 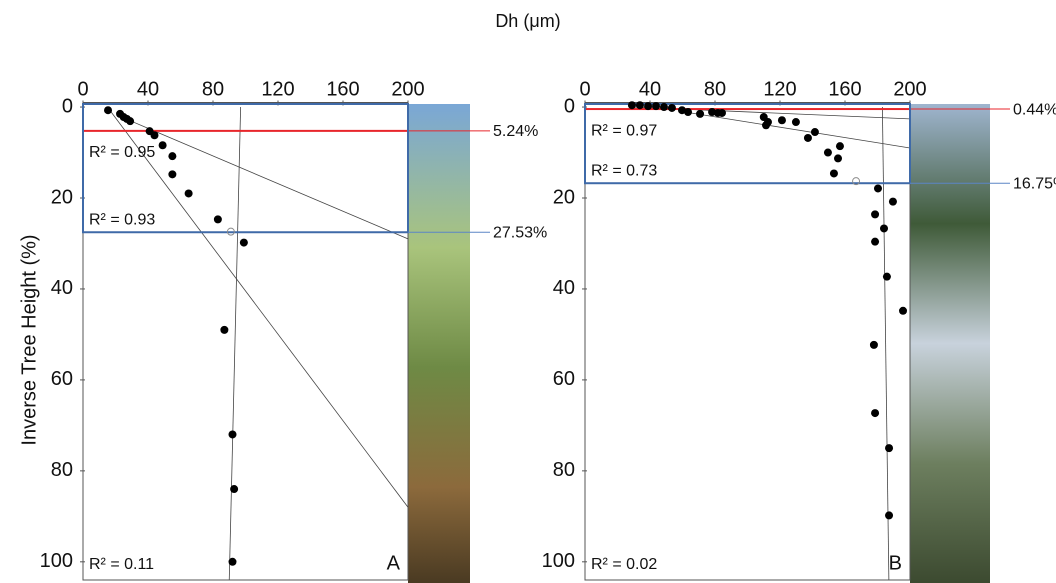 What do you see at coordinates (1034, 109) in the screenshot?
I see `threshold-label: 0.44%` at bounding box center [1034, 109].